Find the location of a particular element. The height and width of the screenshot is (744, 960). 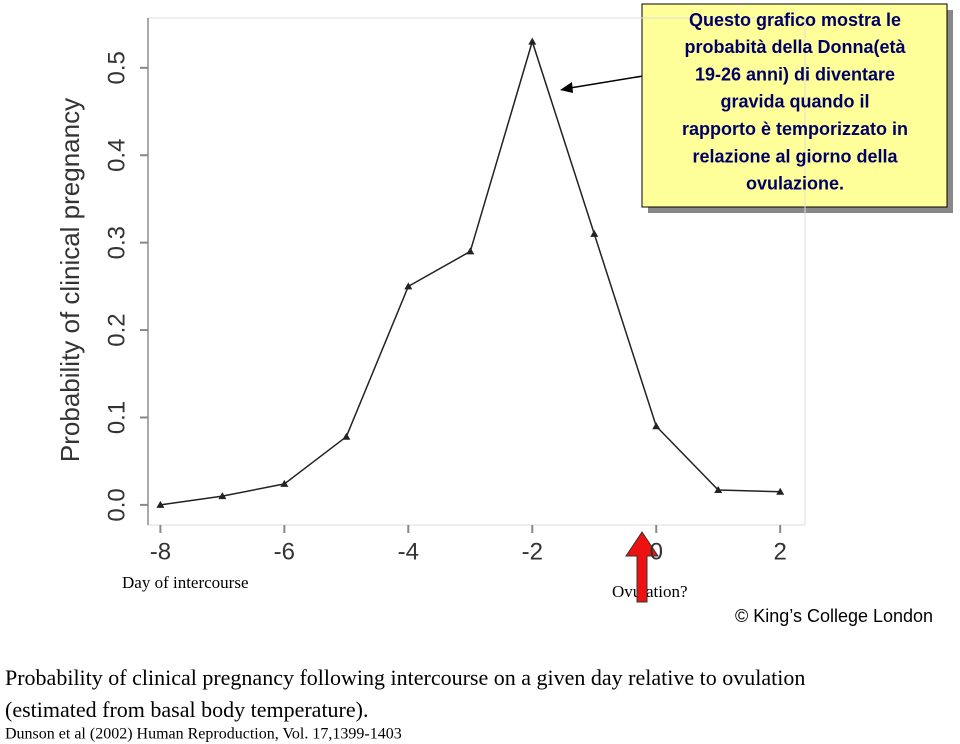

y-axis-label: Probability of clinical pregnancy is located at coordinates (70, 280).